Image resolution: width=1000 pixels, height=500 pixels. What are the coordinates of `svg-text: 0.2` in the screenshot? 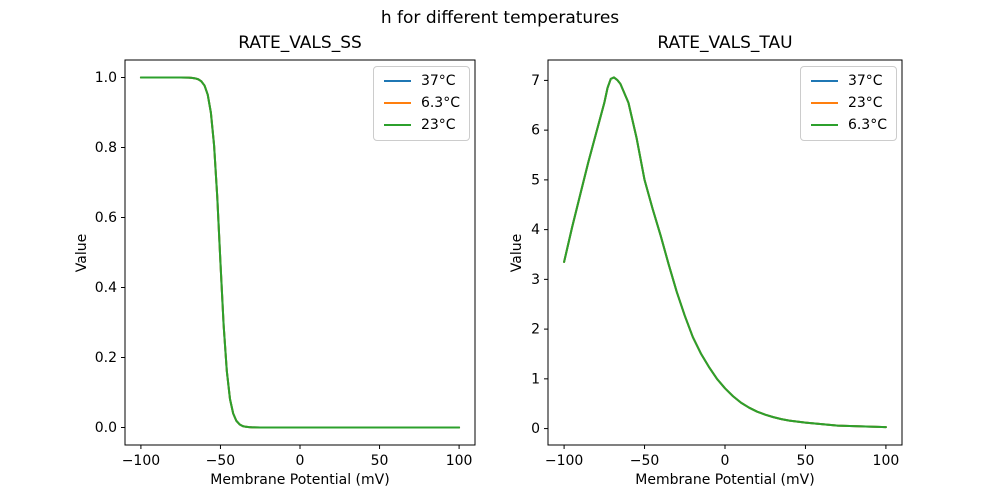 It's located at (106, 358).